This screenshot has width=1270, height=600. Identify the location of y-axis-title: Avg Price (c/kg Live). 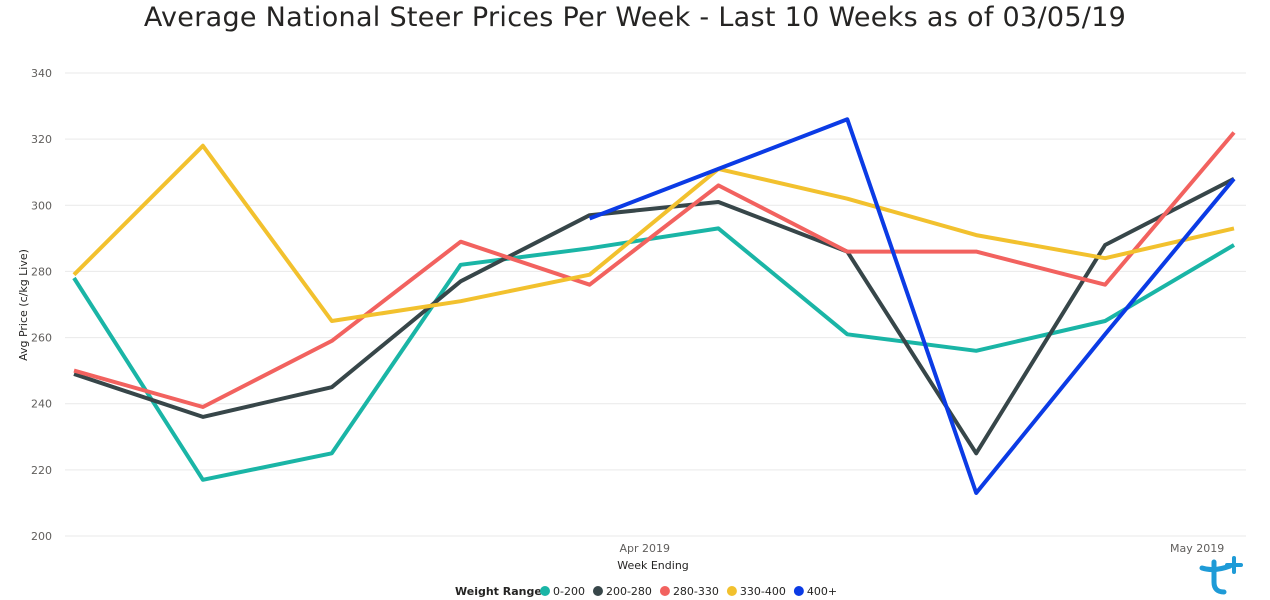
(23, 305).